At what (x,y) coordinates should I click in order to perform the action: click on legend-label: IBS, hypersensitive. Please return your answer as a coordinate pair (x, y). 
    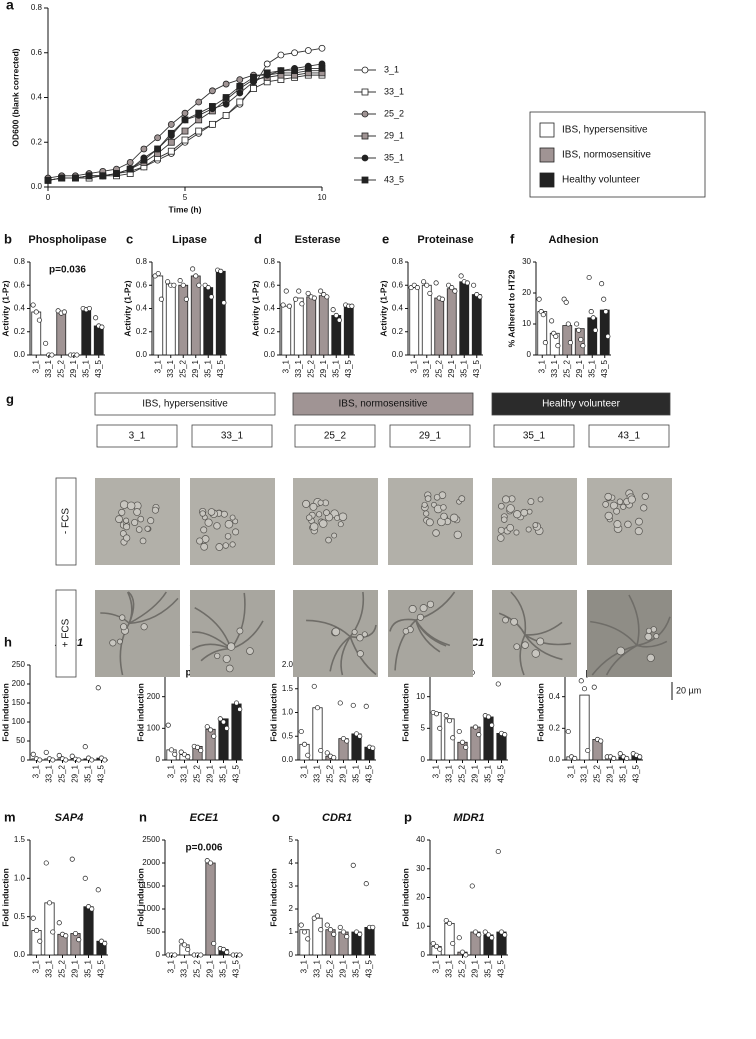
    Looking at the image, I should click on (605, 130).